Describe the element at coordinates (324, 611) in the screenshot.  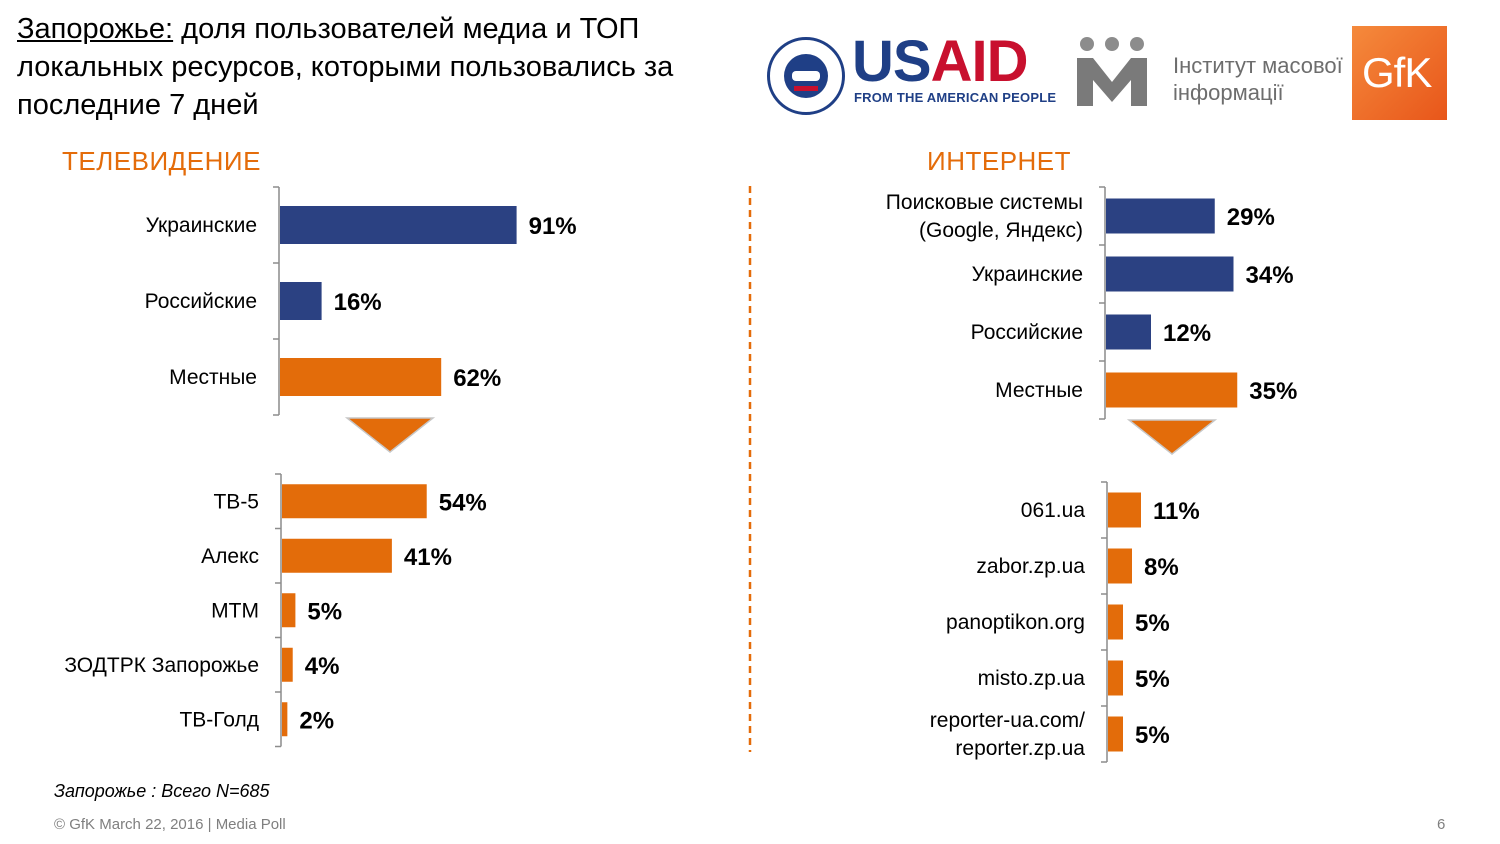
I see `tv-local-value-label: 5%` at that location.